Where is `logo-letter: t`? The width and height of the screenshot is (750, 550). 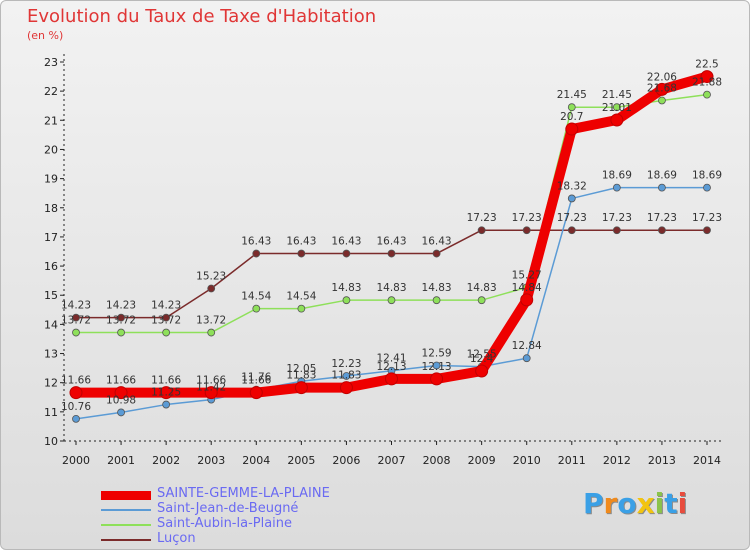
logo-letter: t is located at coordinates (671, 503).